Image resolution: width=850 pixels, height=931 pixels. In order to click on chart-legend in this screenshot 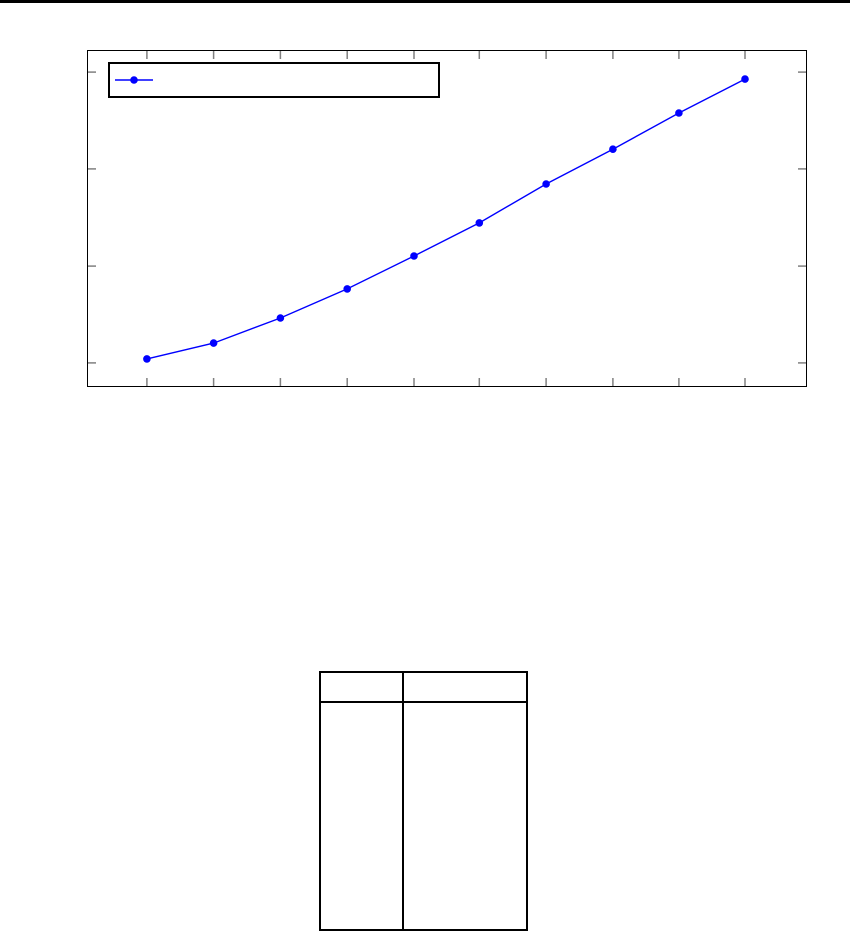, I will do `click(274, 80)`.